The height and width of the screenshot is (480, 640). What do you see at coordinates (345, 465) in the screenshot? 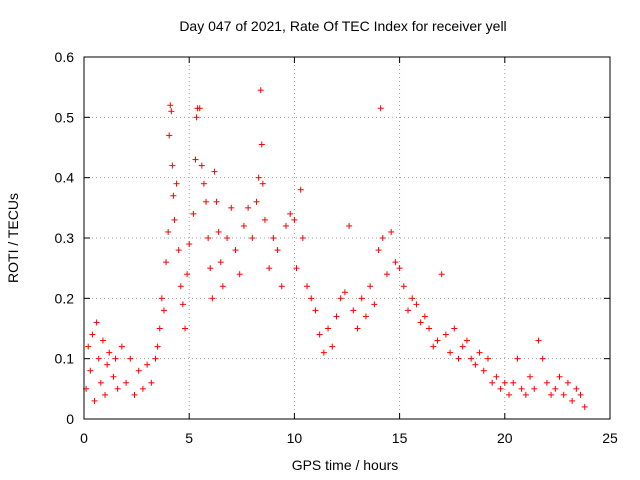
I see `x-axis-label: GPS time / hours` at bounding box center [345, 465].